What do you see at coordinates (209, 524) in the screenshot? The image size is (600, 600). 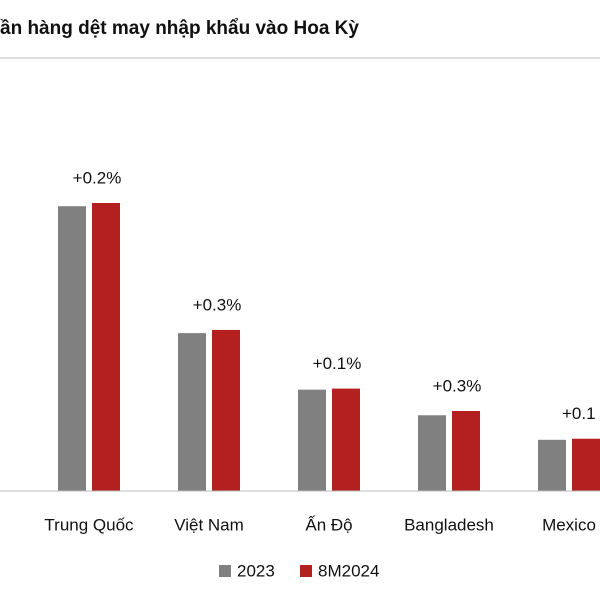 I see `x-tick-label: Việt Nam` at bounding box center [209, 524].